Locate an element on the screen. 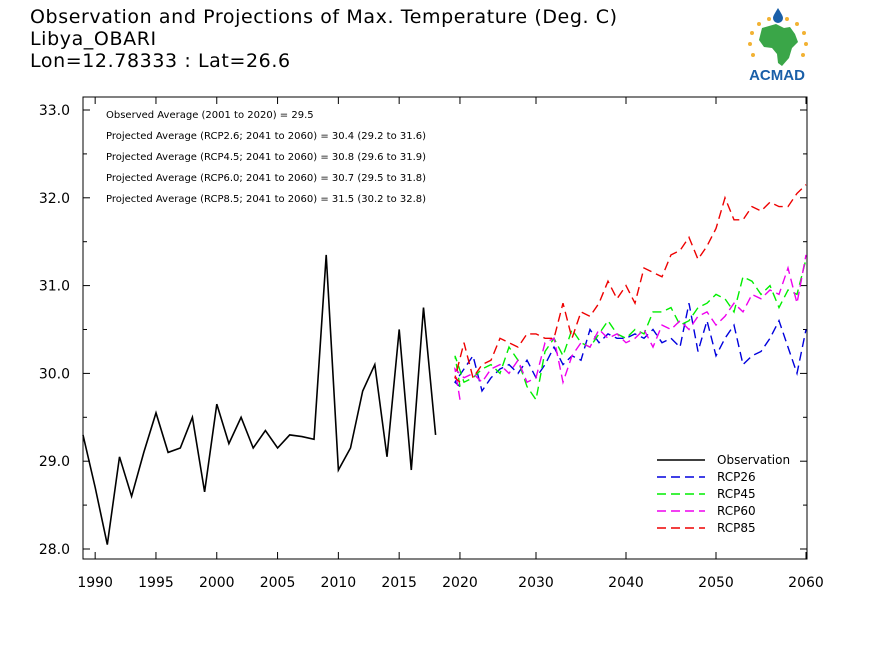  series-line-rcp85 is located at coordinates (630, 283).